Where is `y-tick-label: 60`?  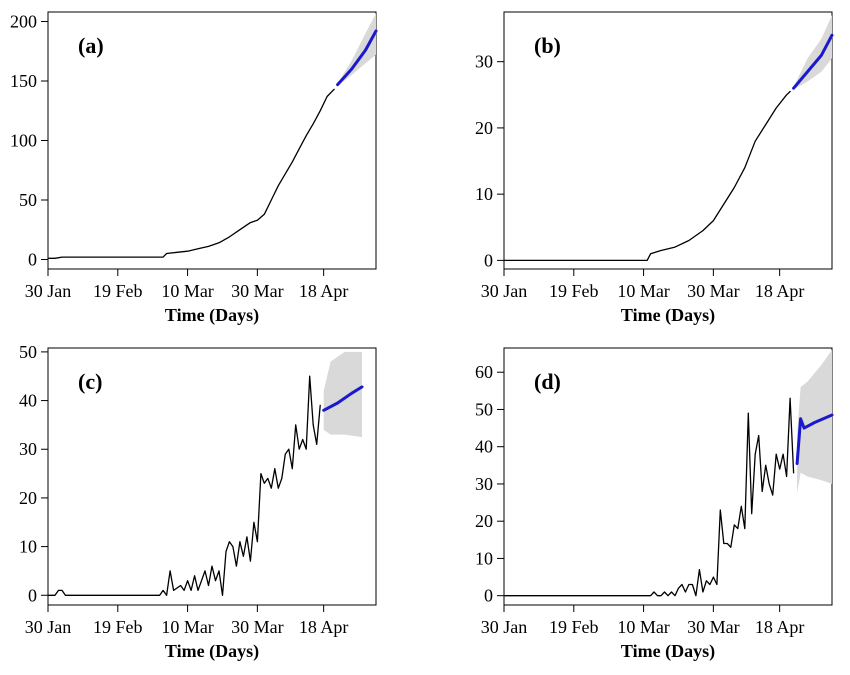
y-tick-label: 60 is located at coordinates (484, 372).